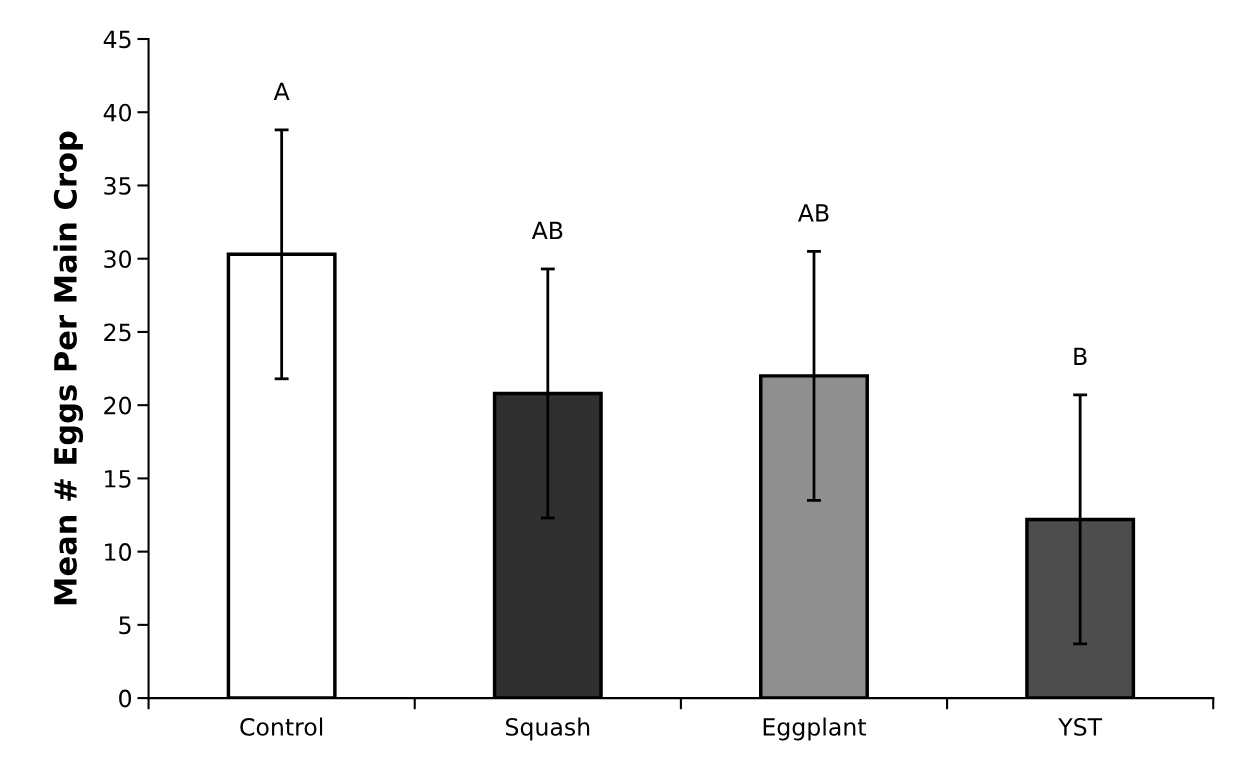 The width and height of the screenshot is (1238, 780). What do you see at coordinates (1080, 726) in the screenshot?
I see `x-tick-label: YST` at bounding box center [1080, 726].